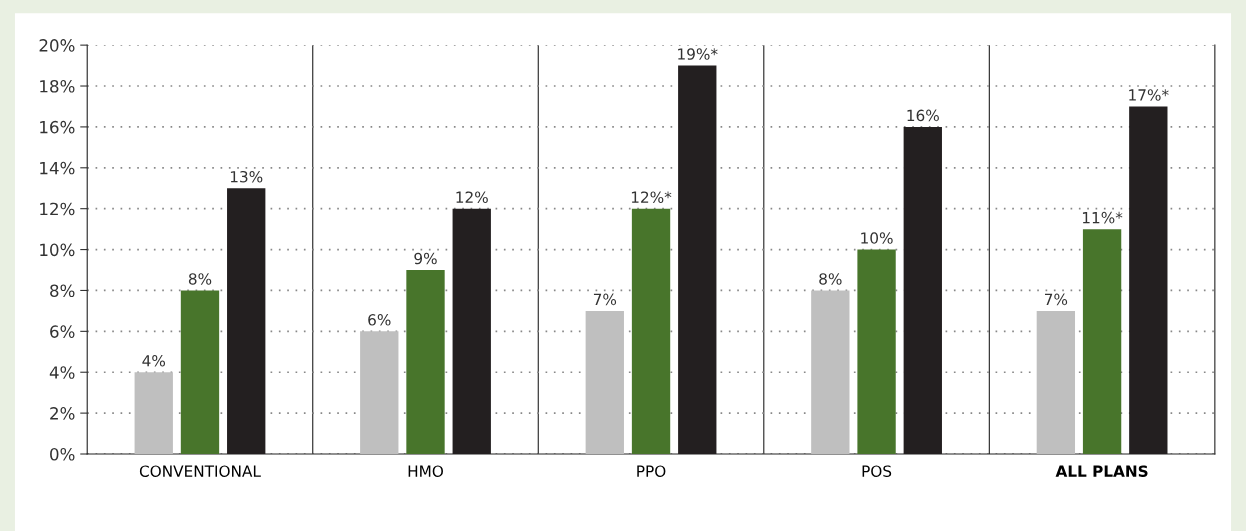 This screenshot has height=531, width=1246. What do you see at coordinates (62, 291) in the screenshot?
I see `y-tick-label: 8%` at bounding box center [62, 291].